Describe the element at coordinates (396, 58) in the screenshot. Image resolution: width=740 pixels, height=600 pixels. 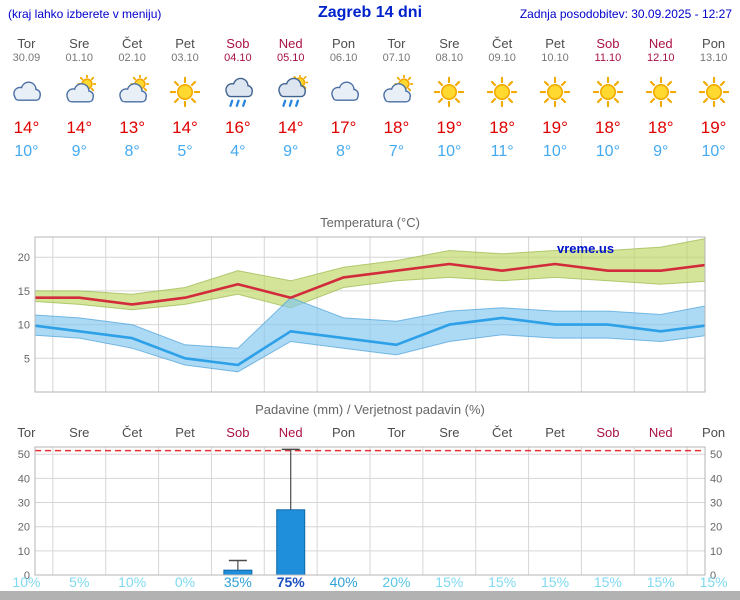
I see `day-date: 07.10` at that location.